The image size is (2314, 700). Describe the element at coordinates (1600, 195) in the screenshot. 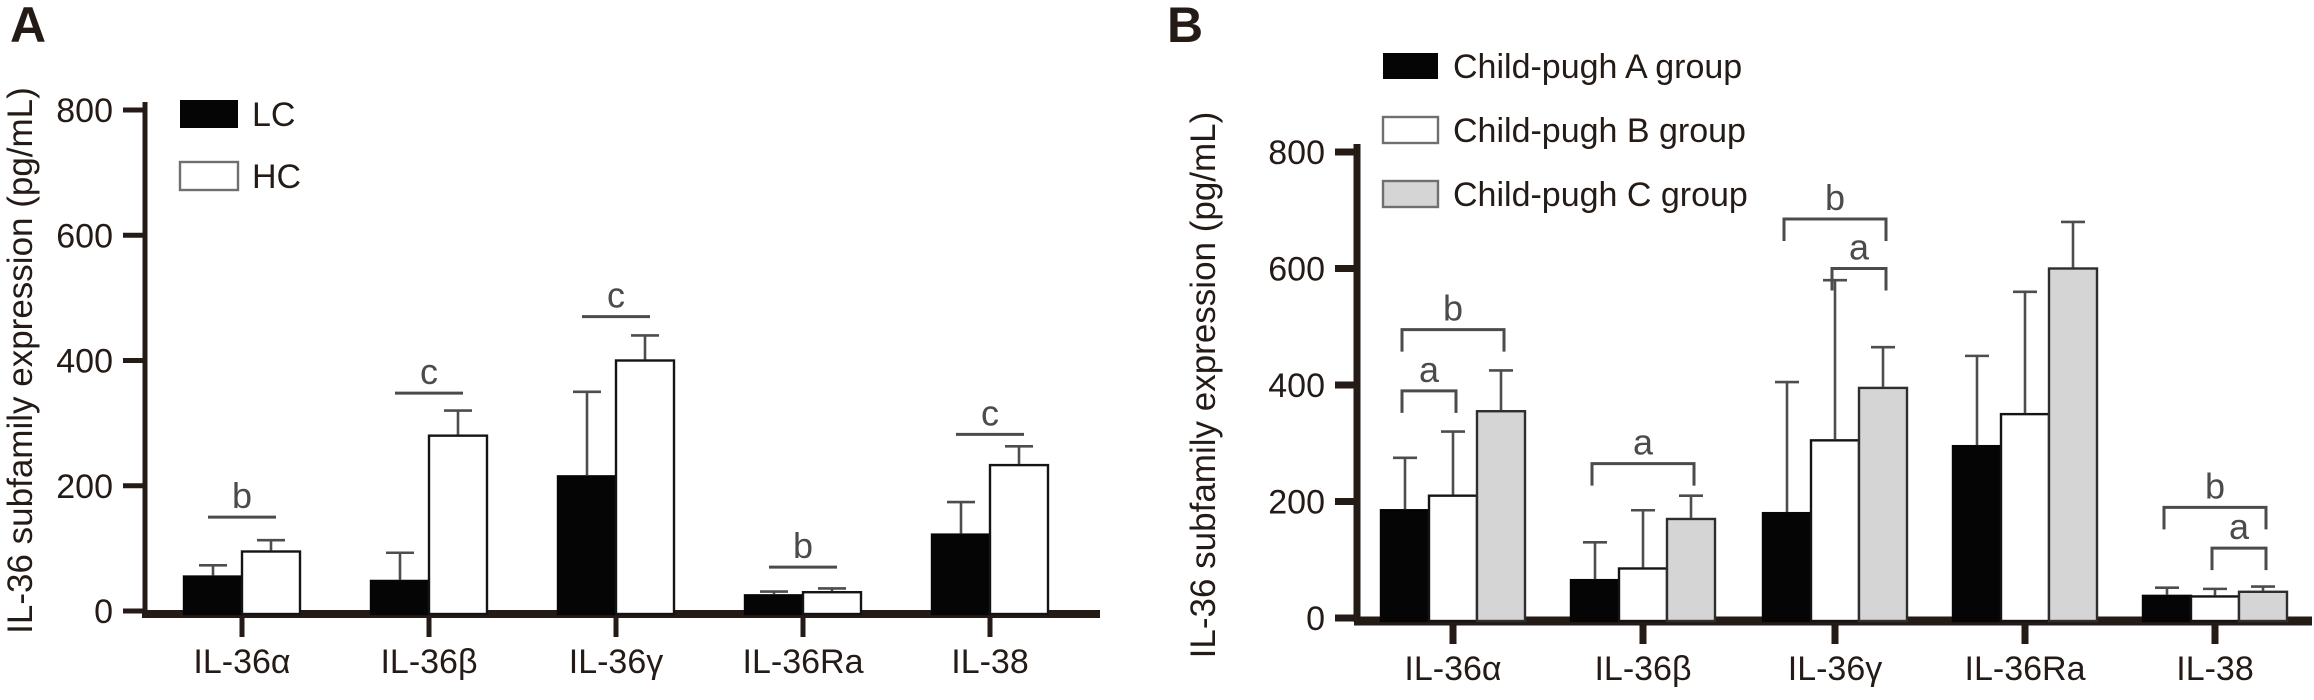

I see `legend-label: Child-pugh C group` at that location.